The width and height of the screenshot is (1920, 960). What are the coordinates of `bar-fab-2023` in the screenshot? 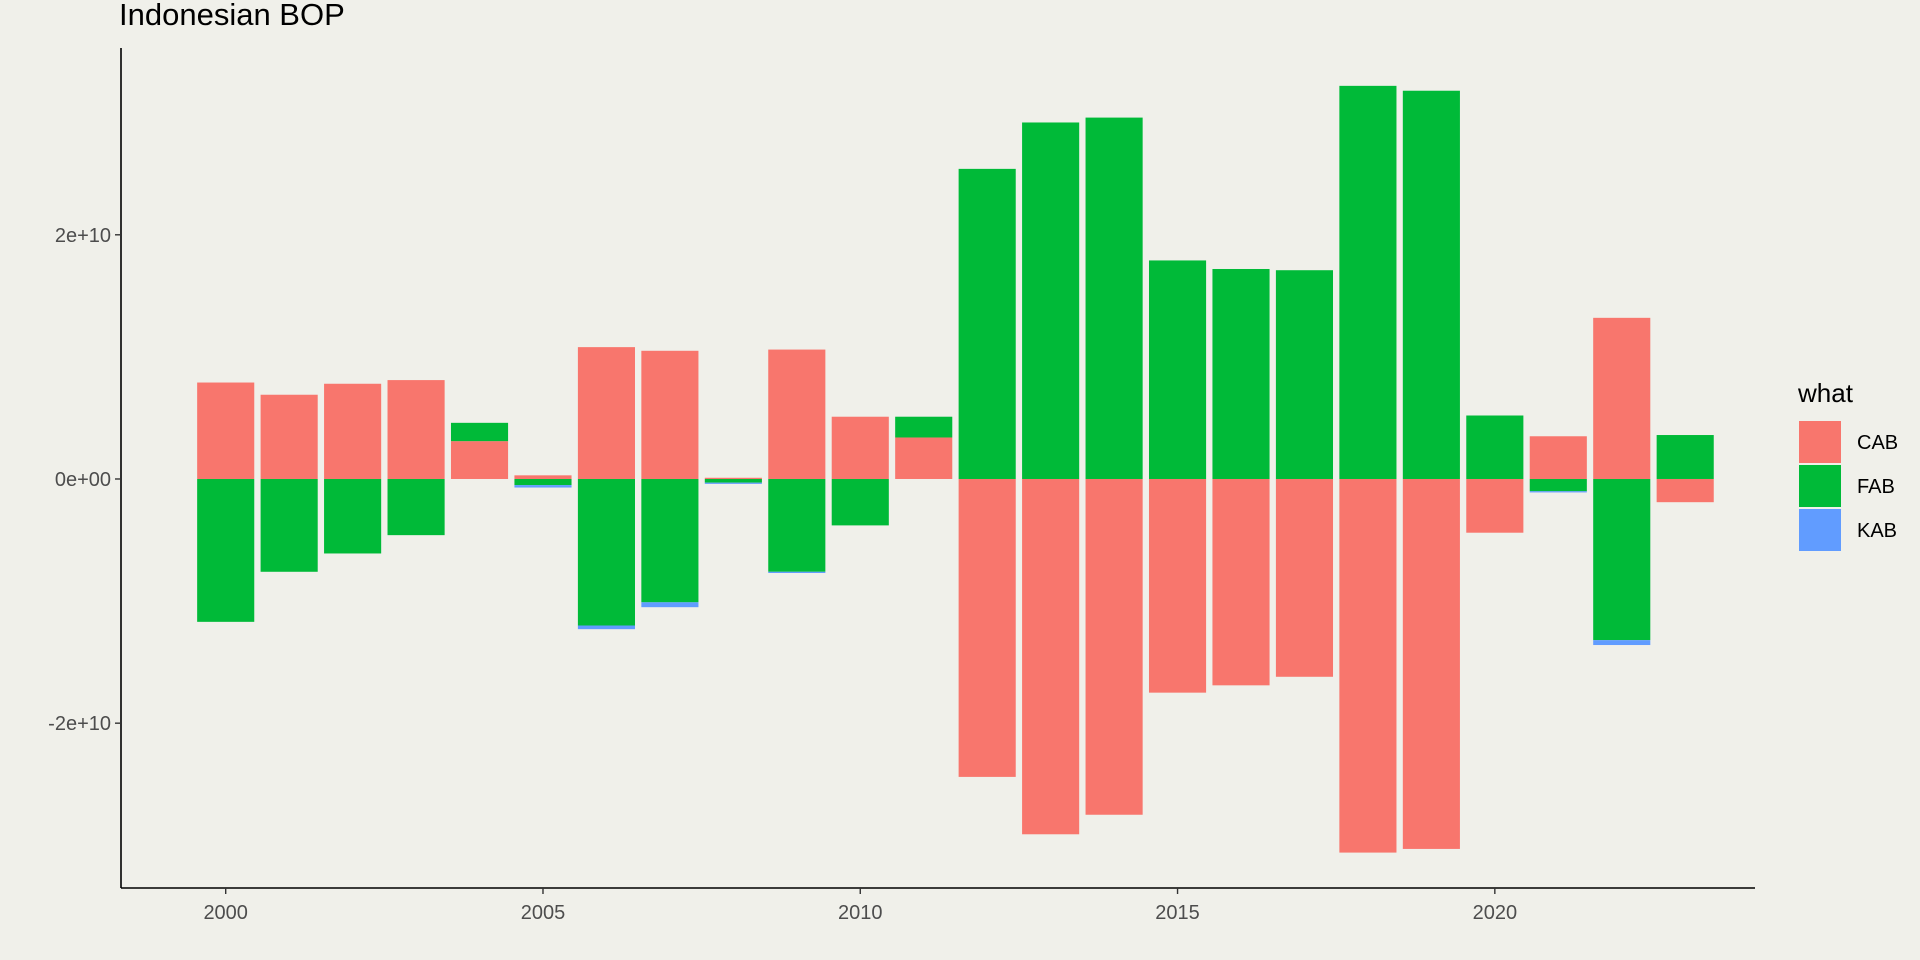 It's located at (1685, 457).